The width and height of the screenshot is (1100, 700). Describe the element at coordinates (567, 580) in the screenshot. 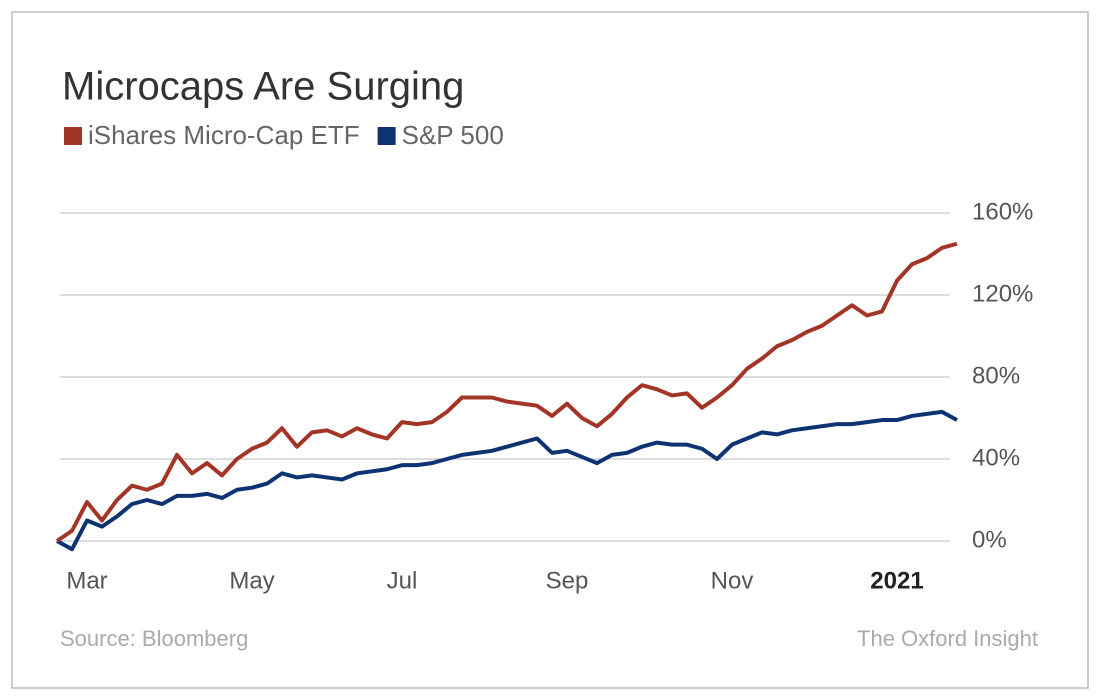

I see `x-tick-label: Sep` at that location.